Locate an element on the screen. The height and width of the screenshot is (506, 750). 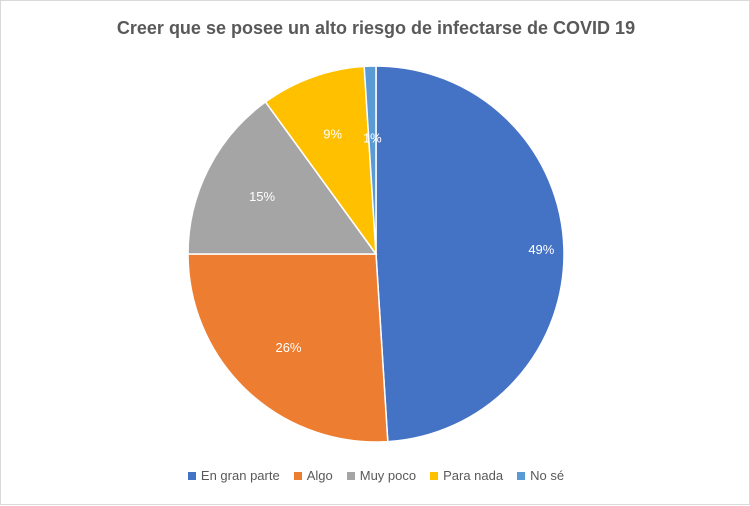
pie-slice-muy-poco is located at coordinates (282, 177).